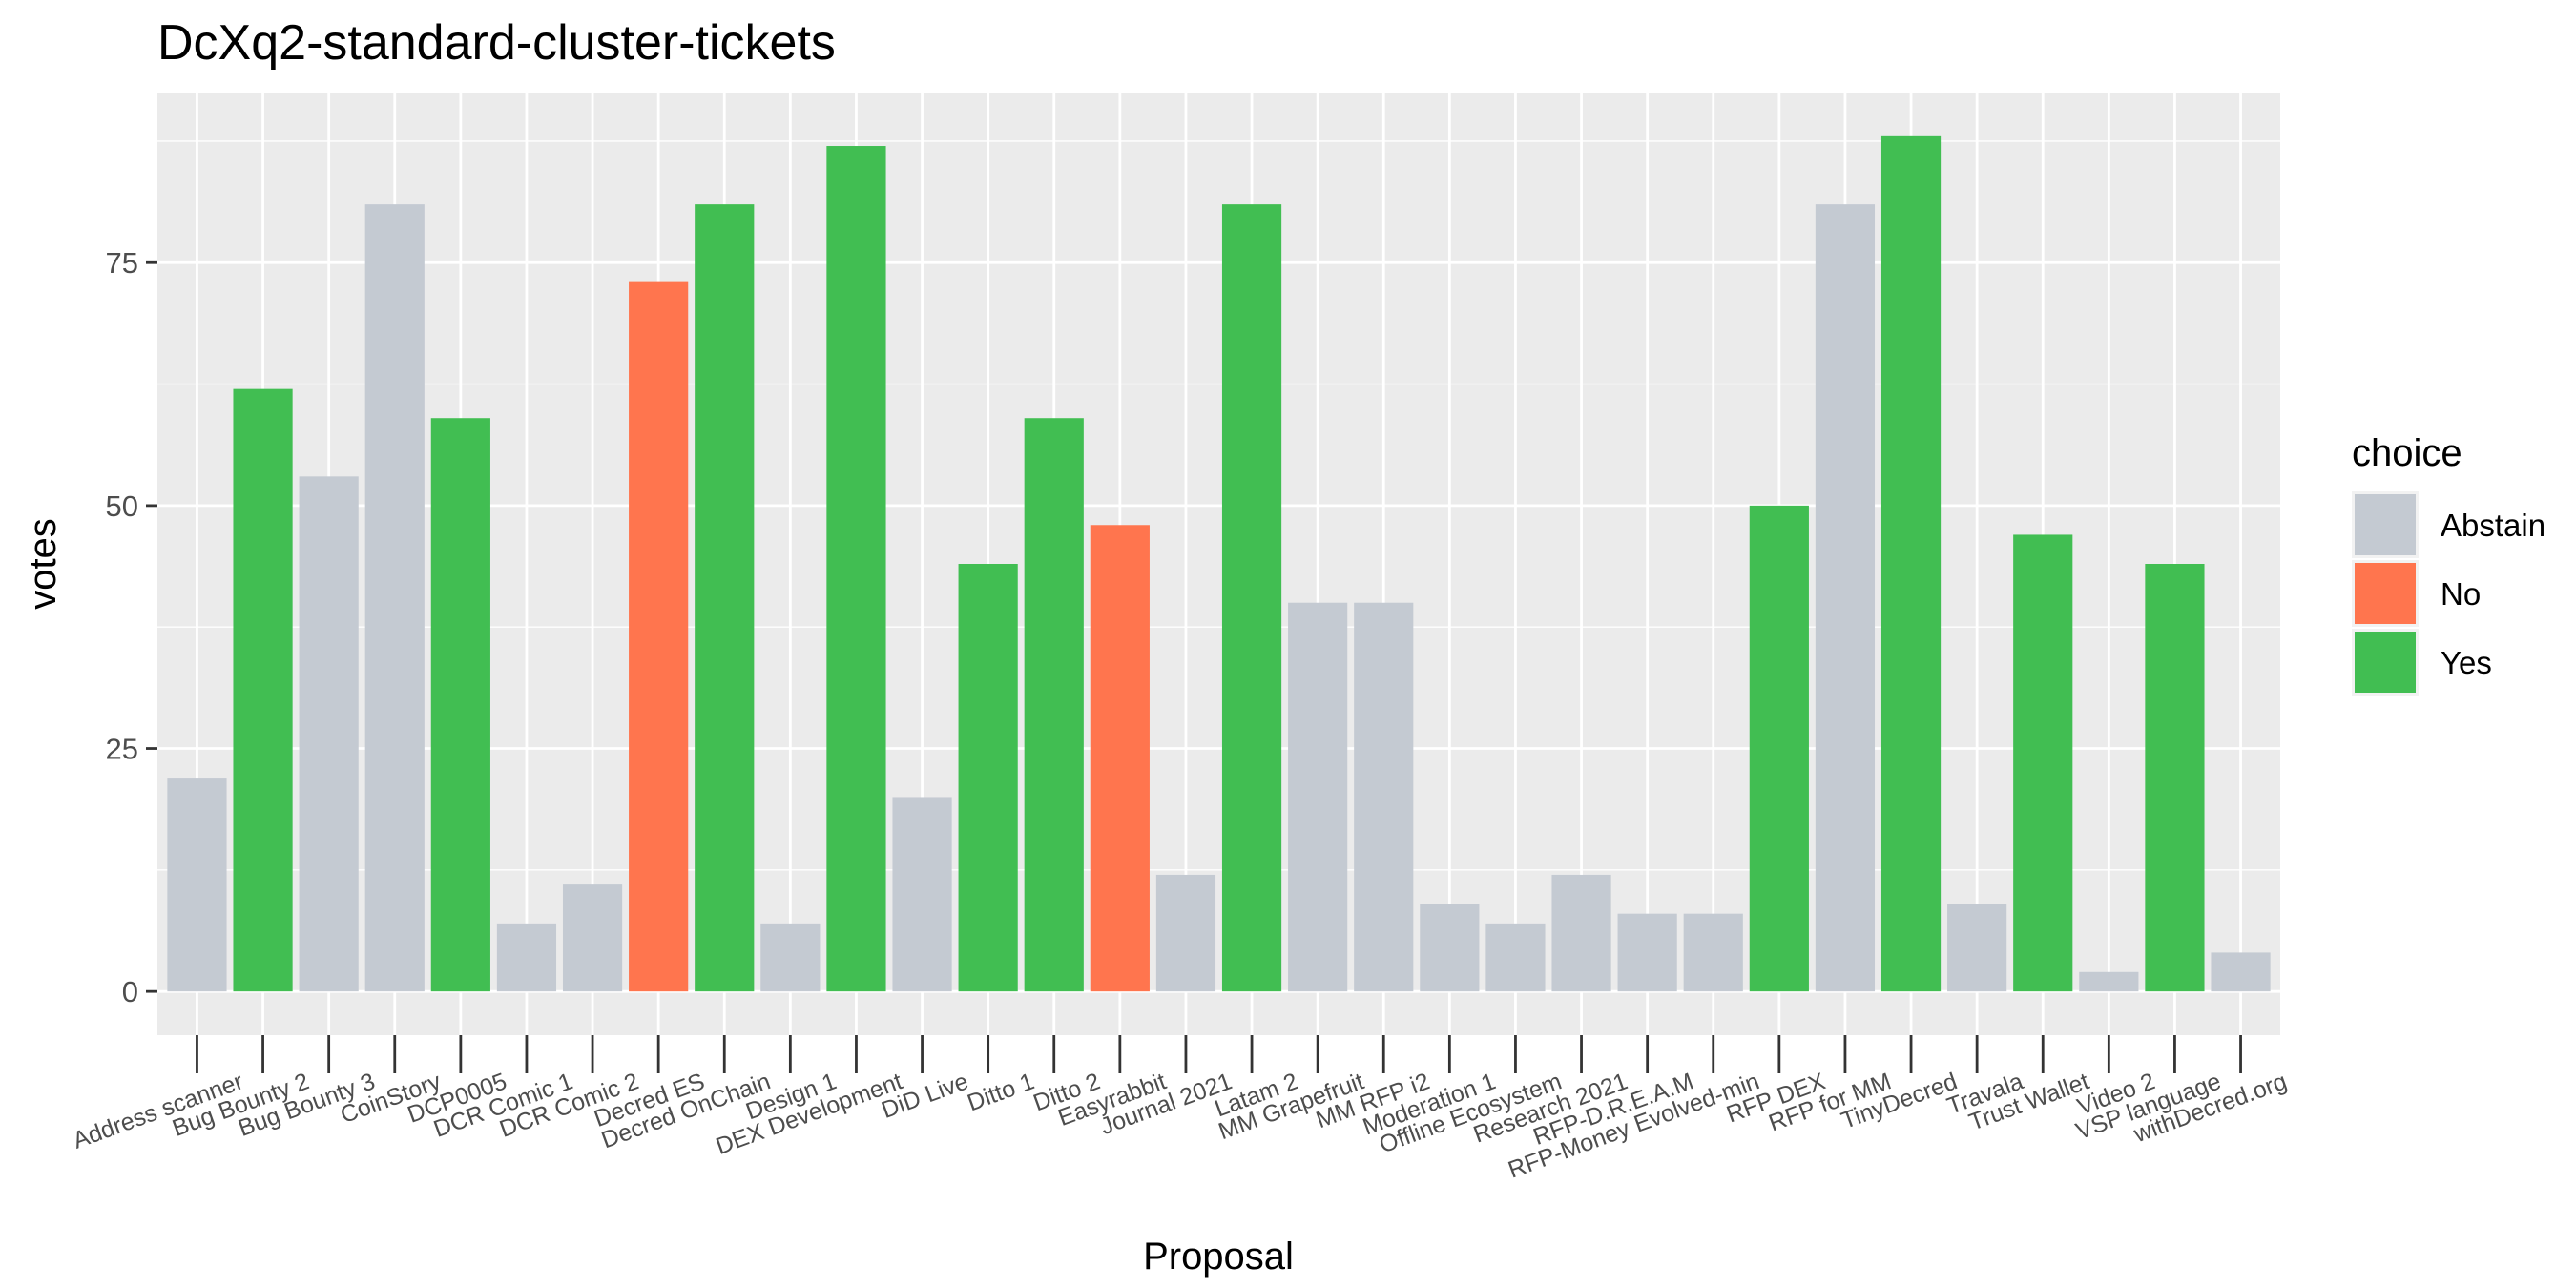  What do you see at coordinates (2448, 564) in the screenshot?
I see `legend: choice Abstain No Yes` at bounding box center [2448, 564].